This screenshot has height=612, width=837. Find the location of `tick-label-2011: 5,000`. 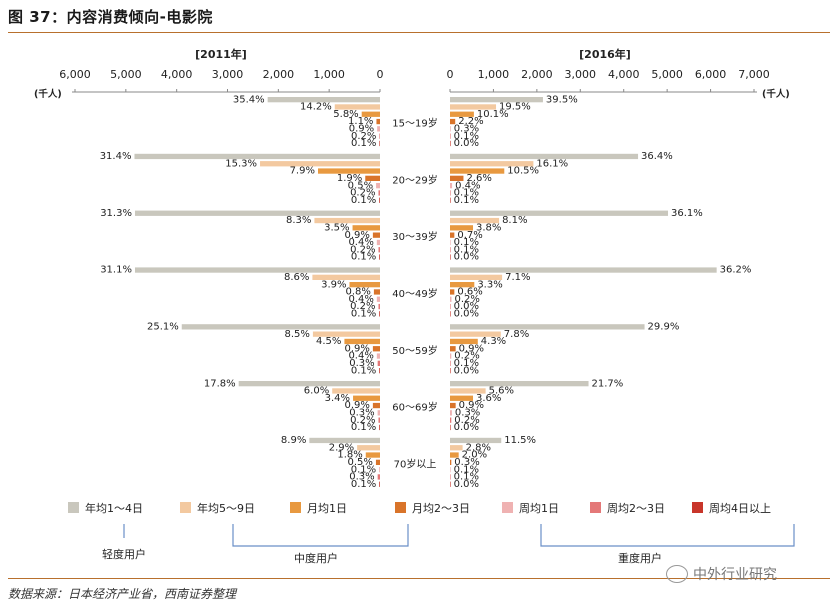

tick-label-2011: 5,000 is located at coordinates (126, 74).